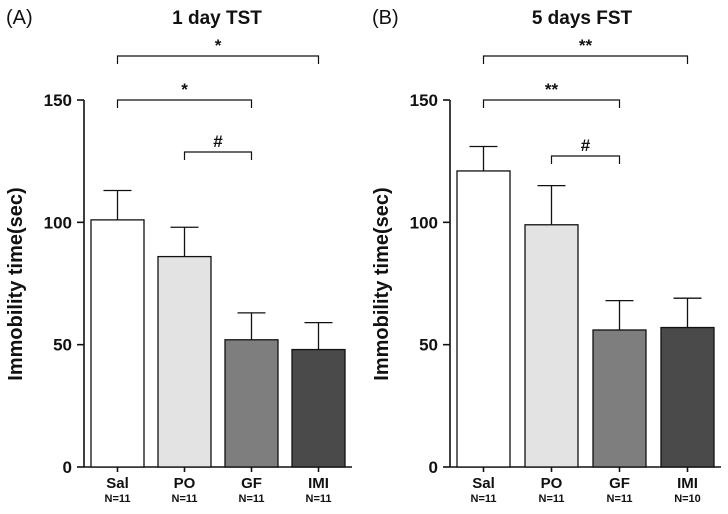 This screenshot has height=514, width=728. What do you see at coordinates (385, 18) in the screenshot?
I see `panel-label: (B)` at bounding box center [385, 18].